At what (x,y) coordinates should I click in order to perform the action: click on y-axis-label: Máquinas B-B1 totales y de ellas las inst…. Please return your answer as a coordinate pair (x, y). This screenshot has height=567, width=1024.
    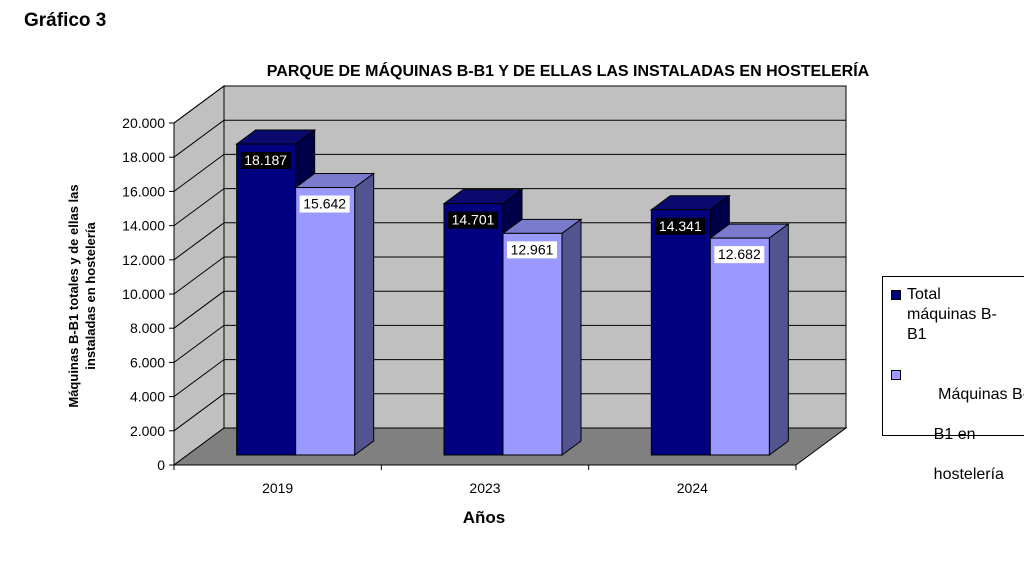
    Looking at the image, I should click on (82, 295).